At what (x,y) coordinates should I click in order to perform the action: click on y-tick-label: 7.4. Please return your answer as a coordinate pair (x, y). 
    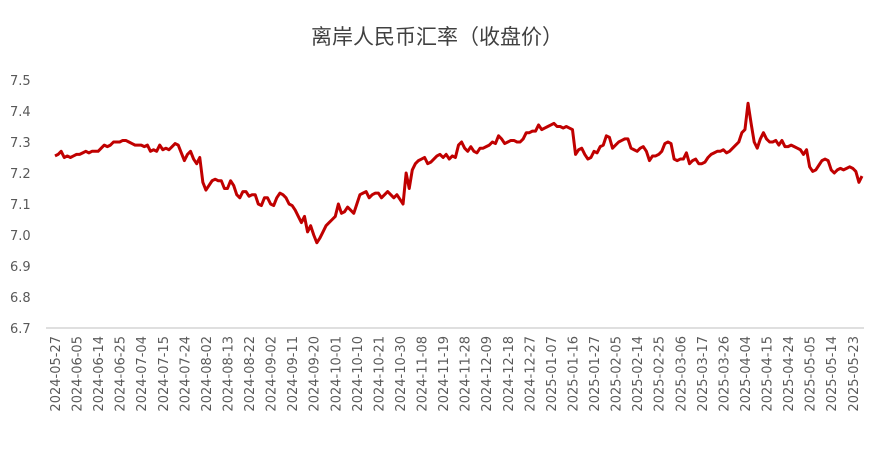
    Looking at the image, I should click on (20, 112).